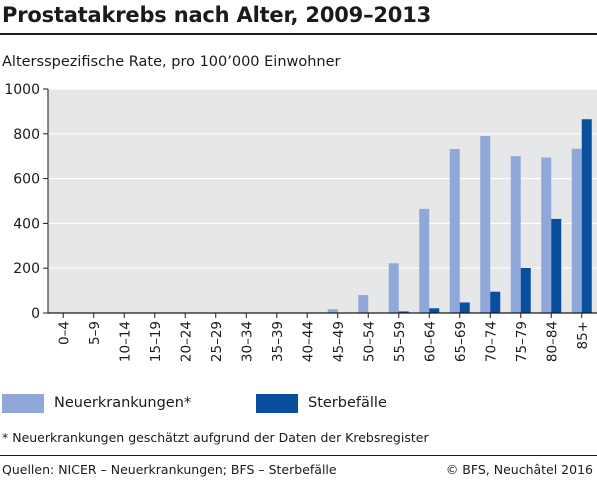 The height and width of the screenshot is (482, 597). Describe the element at coordinates (369, 341) in the screenshot. I see `x-tick-label: 50–54` at that location.